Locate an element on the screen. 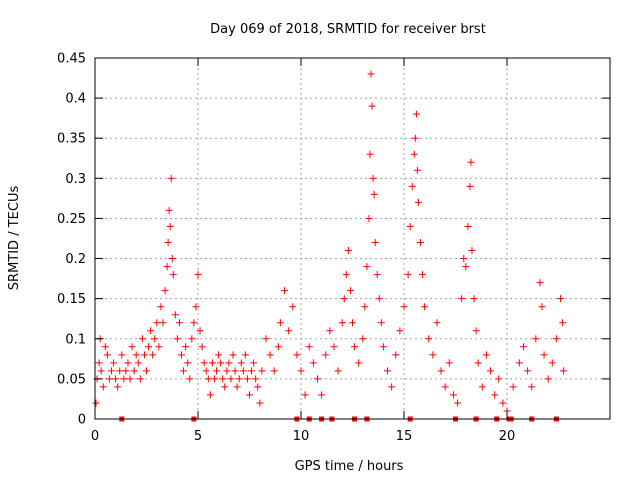 The width and height of the screenshot is (640, 480). x-axis-title: GPS time / hours is located at coordinates (349, 466).